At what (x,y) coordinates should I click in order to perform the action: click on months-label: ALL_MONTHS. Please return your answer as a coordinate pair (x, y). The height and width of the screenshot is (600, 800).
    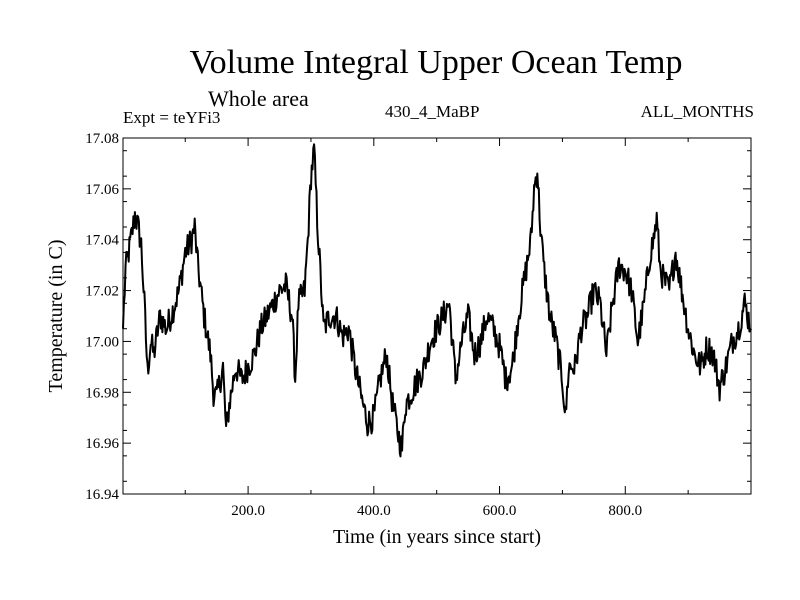
    Looking at the image, I should click on (697, 111).